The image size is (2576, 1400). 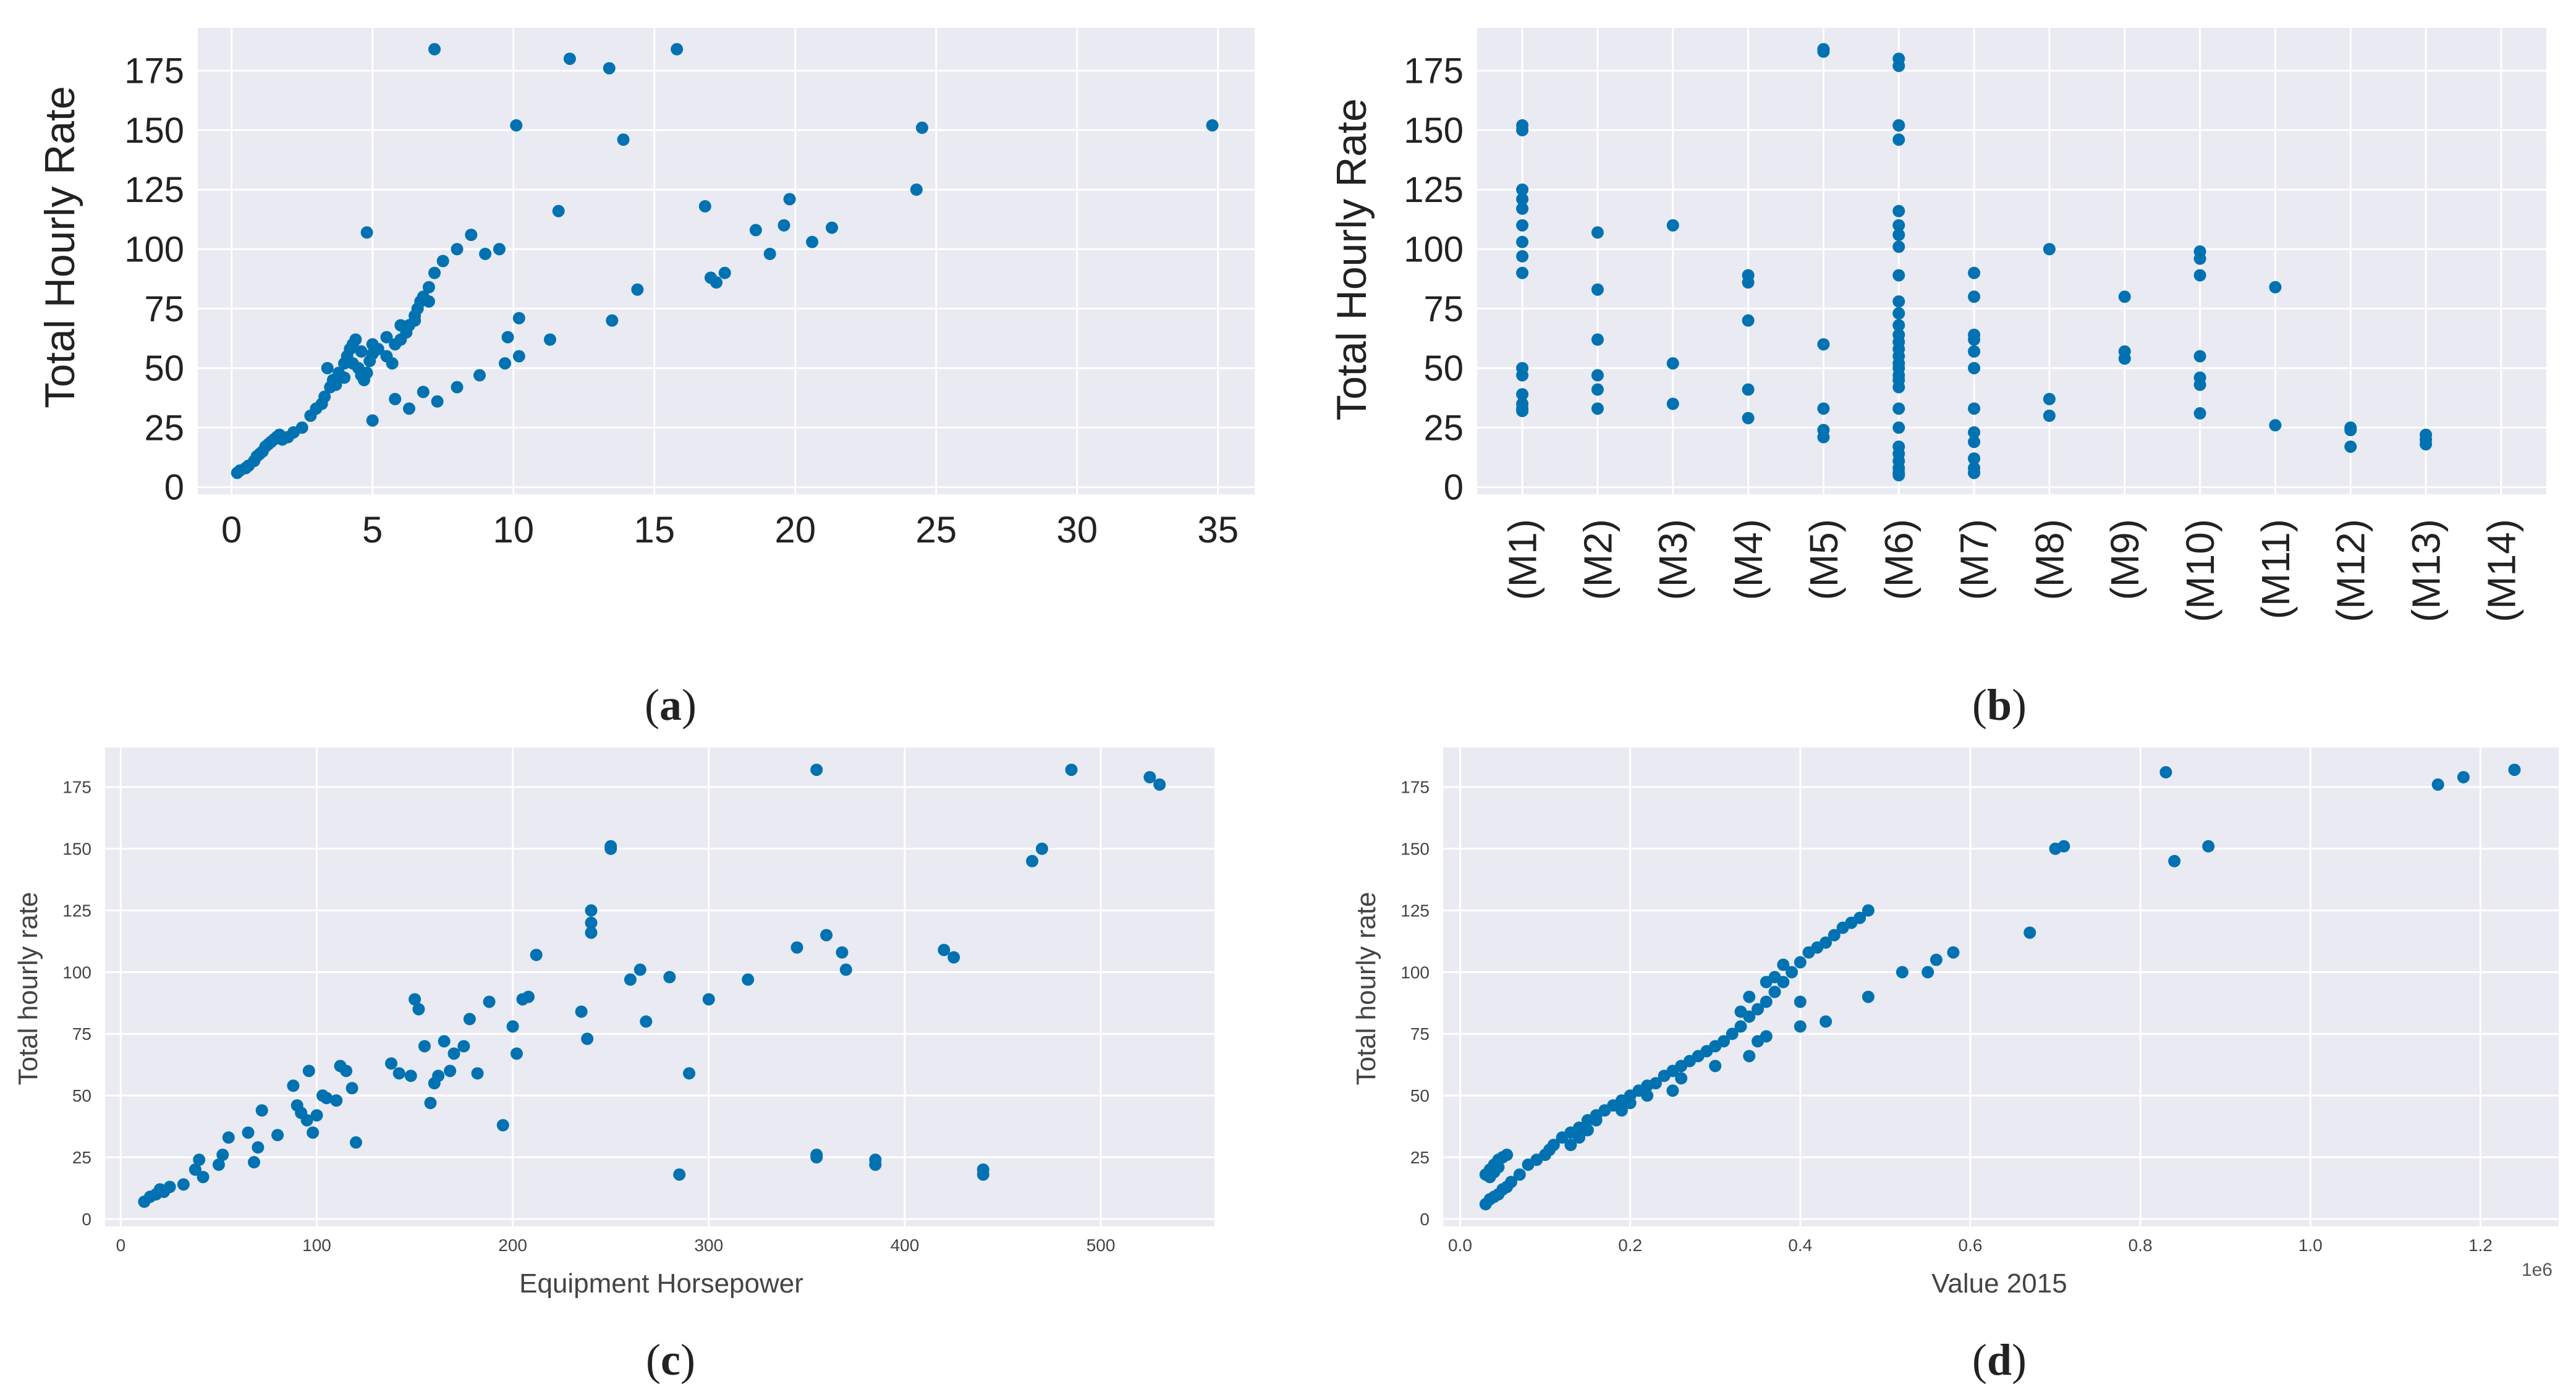 What do you see at coordinates (1077, 529) in the screenshot?
I see `x-tick-label: 30` at bounding box center [1077, 529].